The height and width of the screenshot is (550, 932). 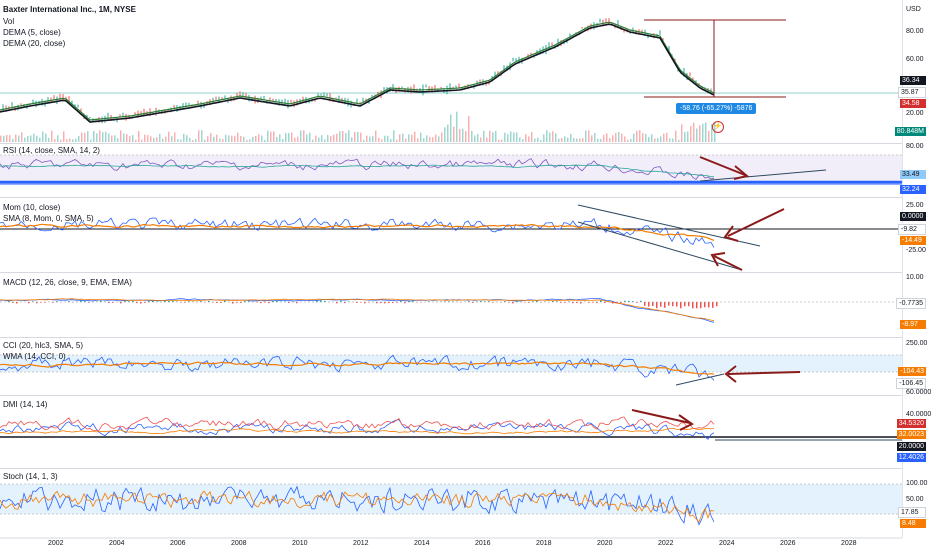 I want to click on dmi-legend: DMI (14, 14), so click(x=25, y=404).